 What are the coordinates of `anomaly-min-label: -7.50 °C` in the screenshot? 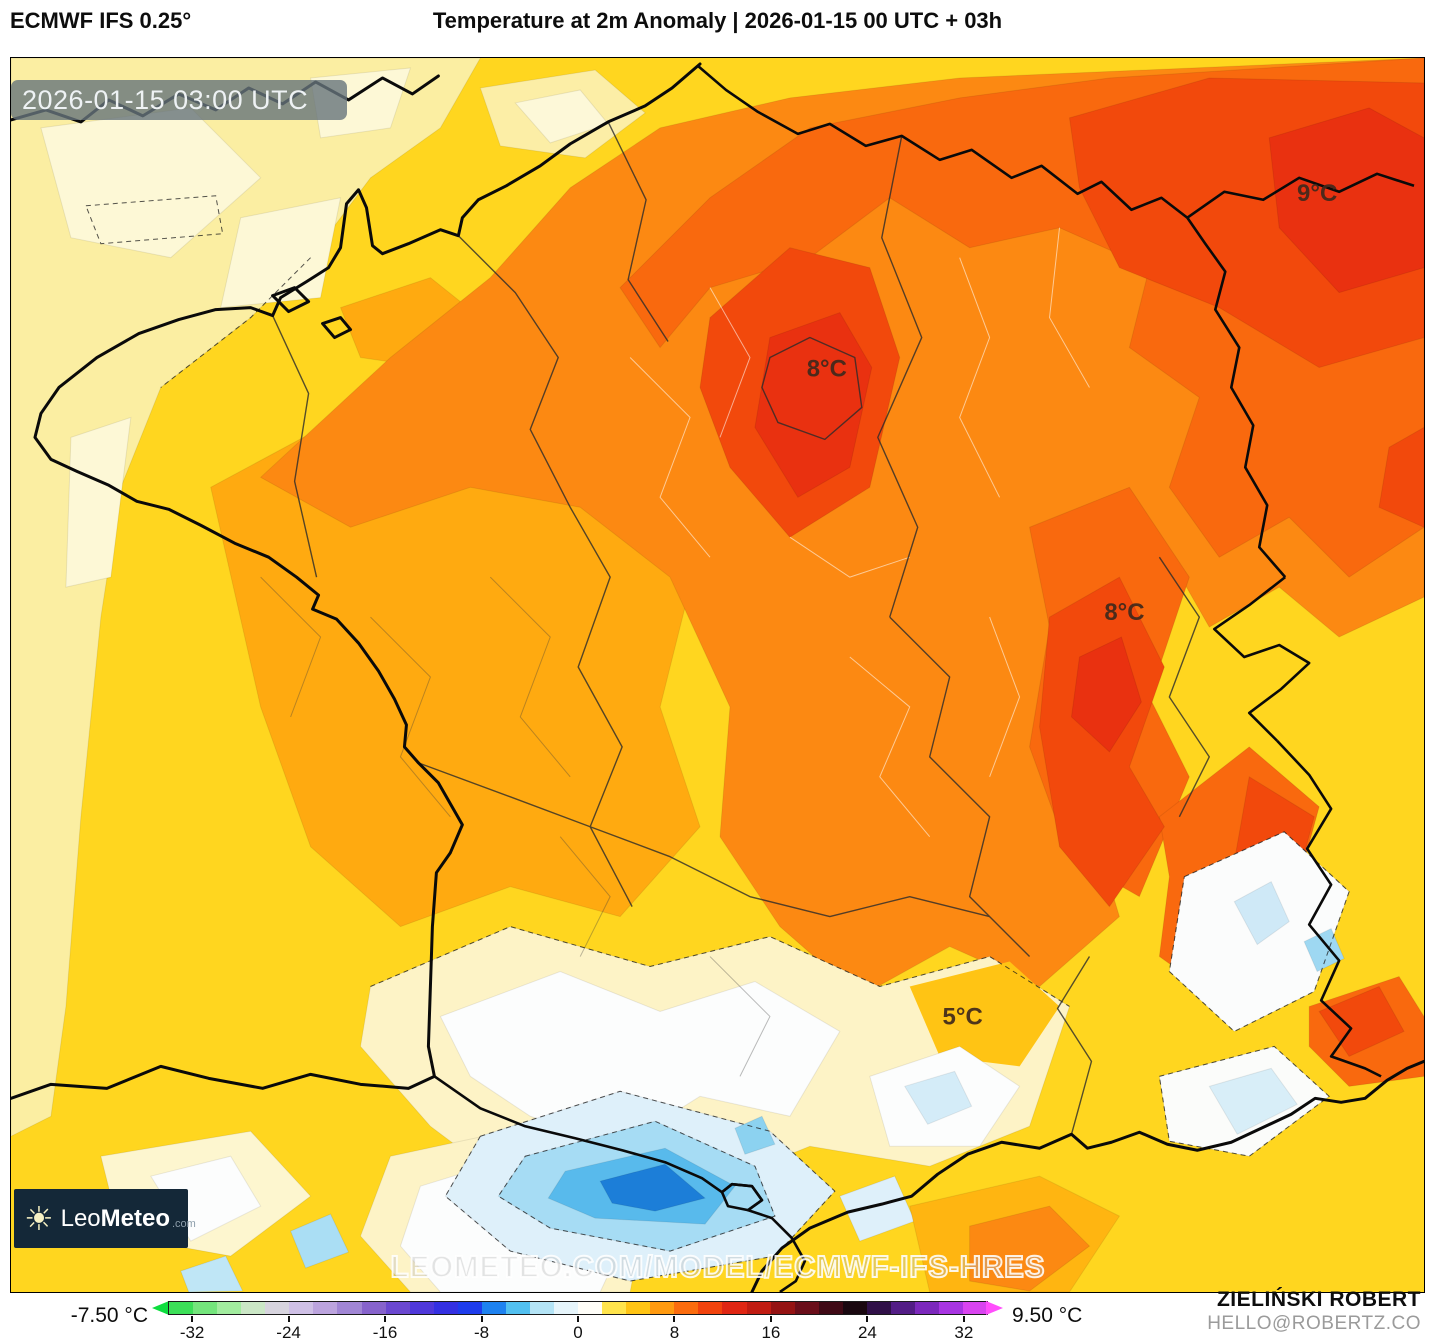 It's located at (109, 1315).